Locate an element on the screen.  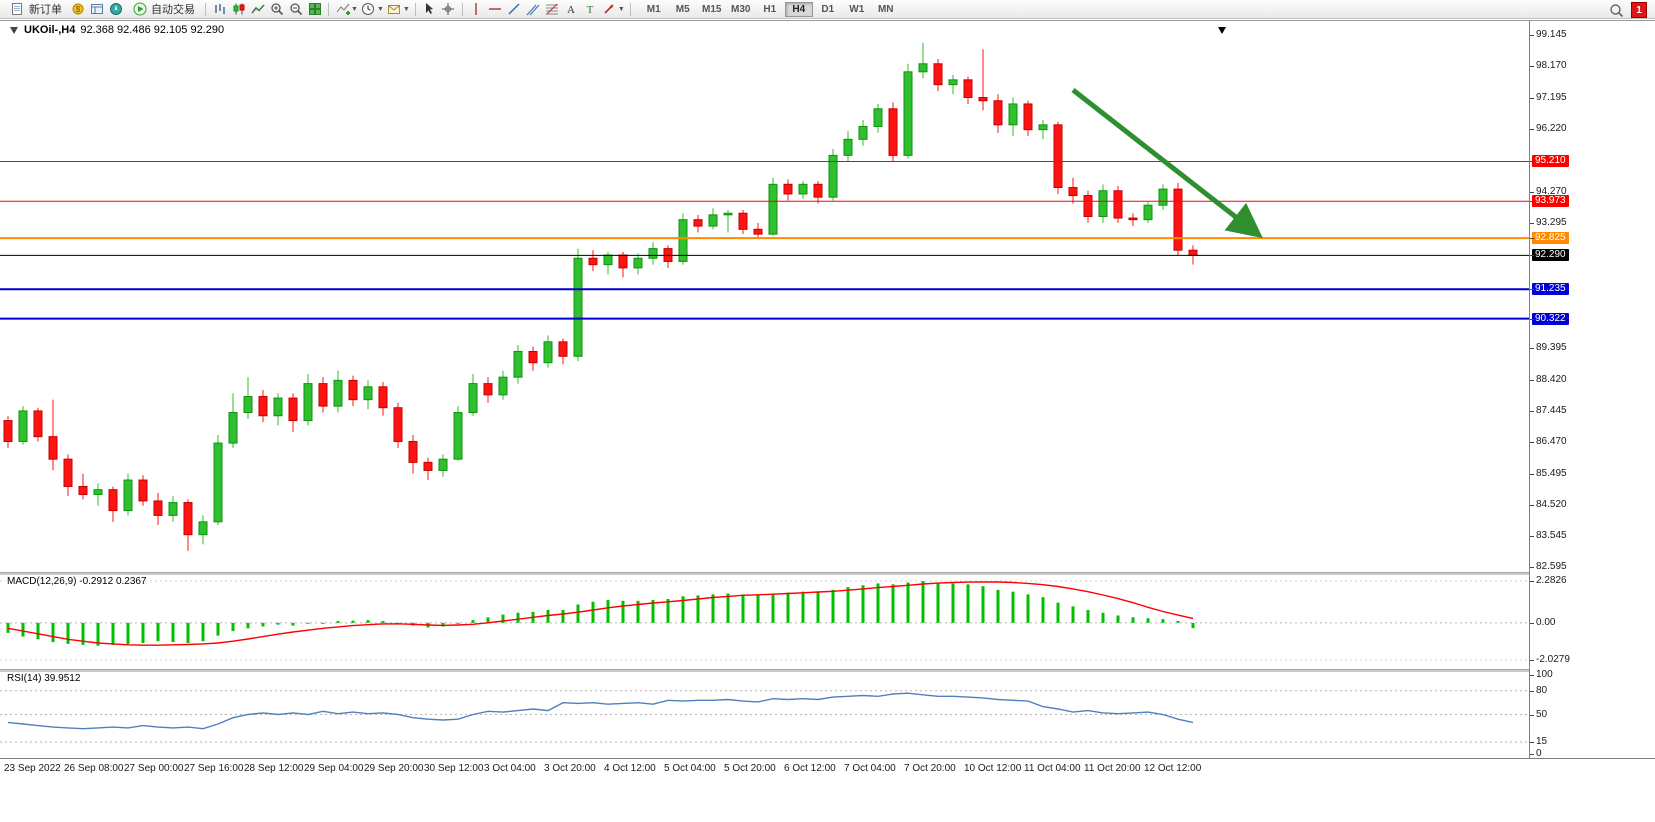
text-icon: A is located at coordinates (571, 9).